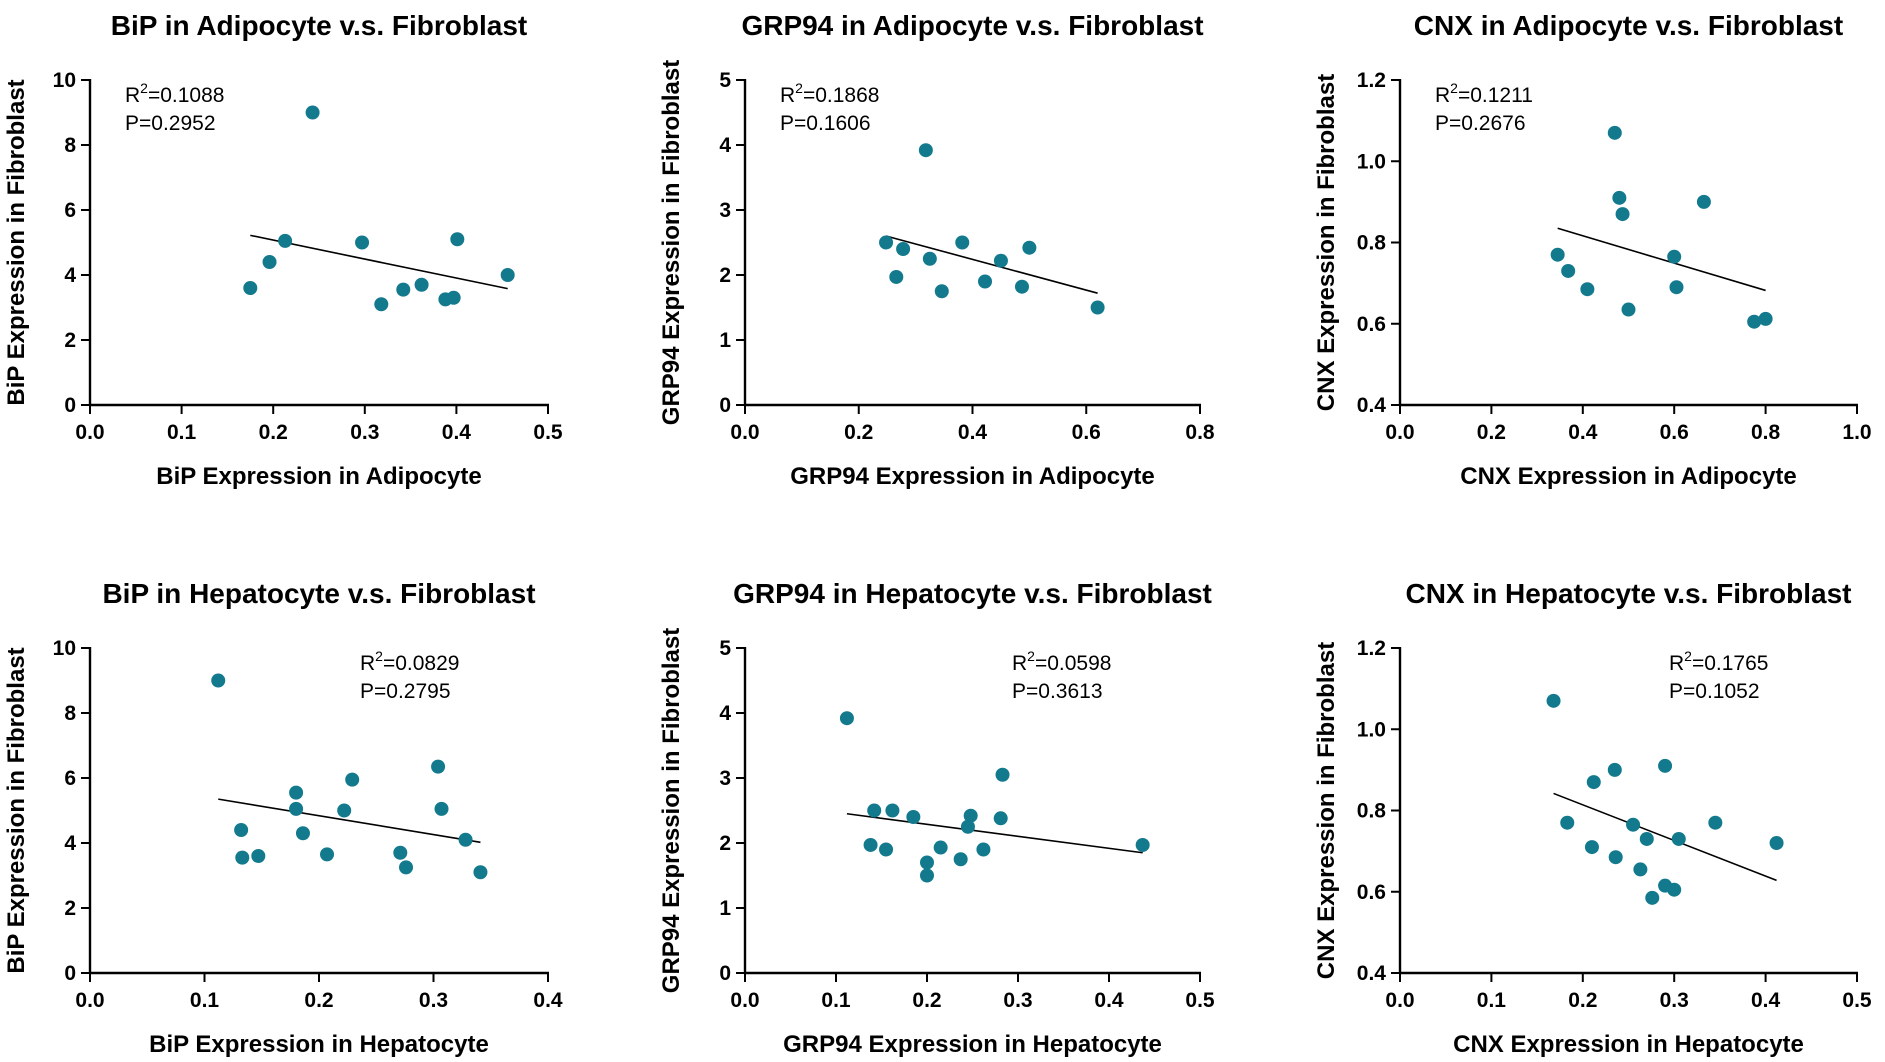 The image size is (1885, 1062). What do you see at coordinates (1661, 259) in the screenshot?
I see `regression-line` at bounding box center [1661, 259].